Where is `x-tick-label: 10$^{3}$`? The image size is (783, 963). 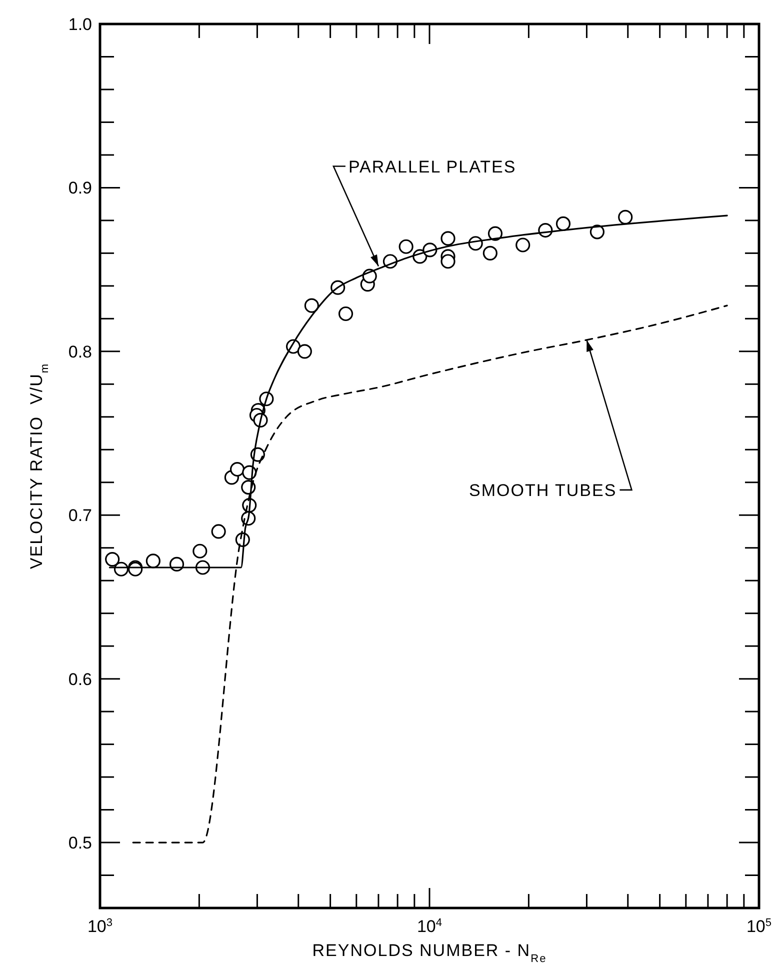 x-tick-label: 10$^{3}$ is located at coordinates (100, 926).